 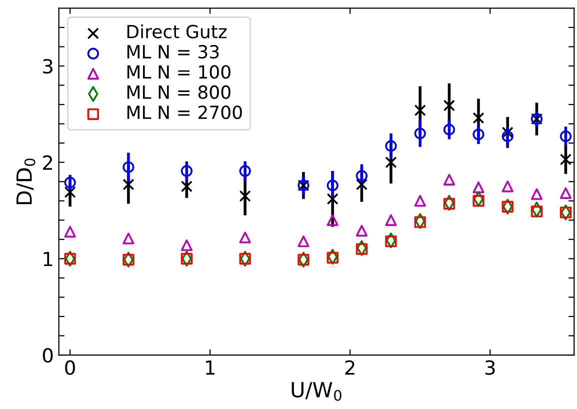 I want to click on y-tick-label: 3, so click(x=47, y=66).